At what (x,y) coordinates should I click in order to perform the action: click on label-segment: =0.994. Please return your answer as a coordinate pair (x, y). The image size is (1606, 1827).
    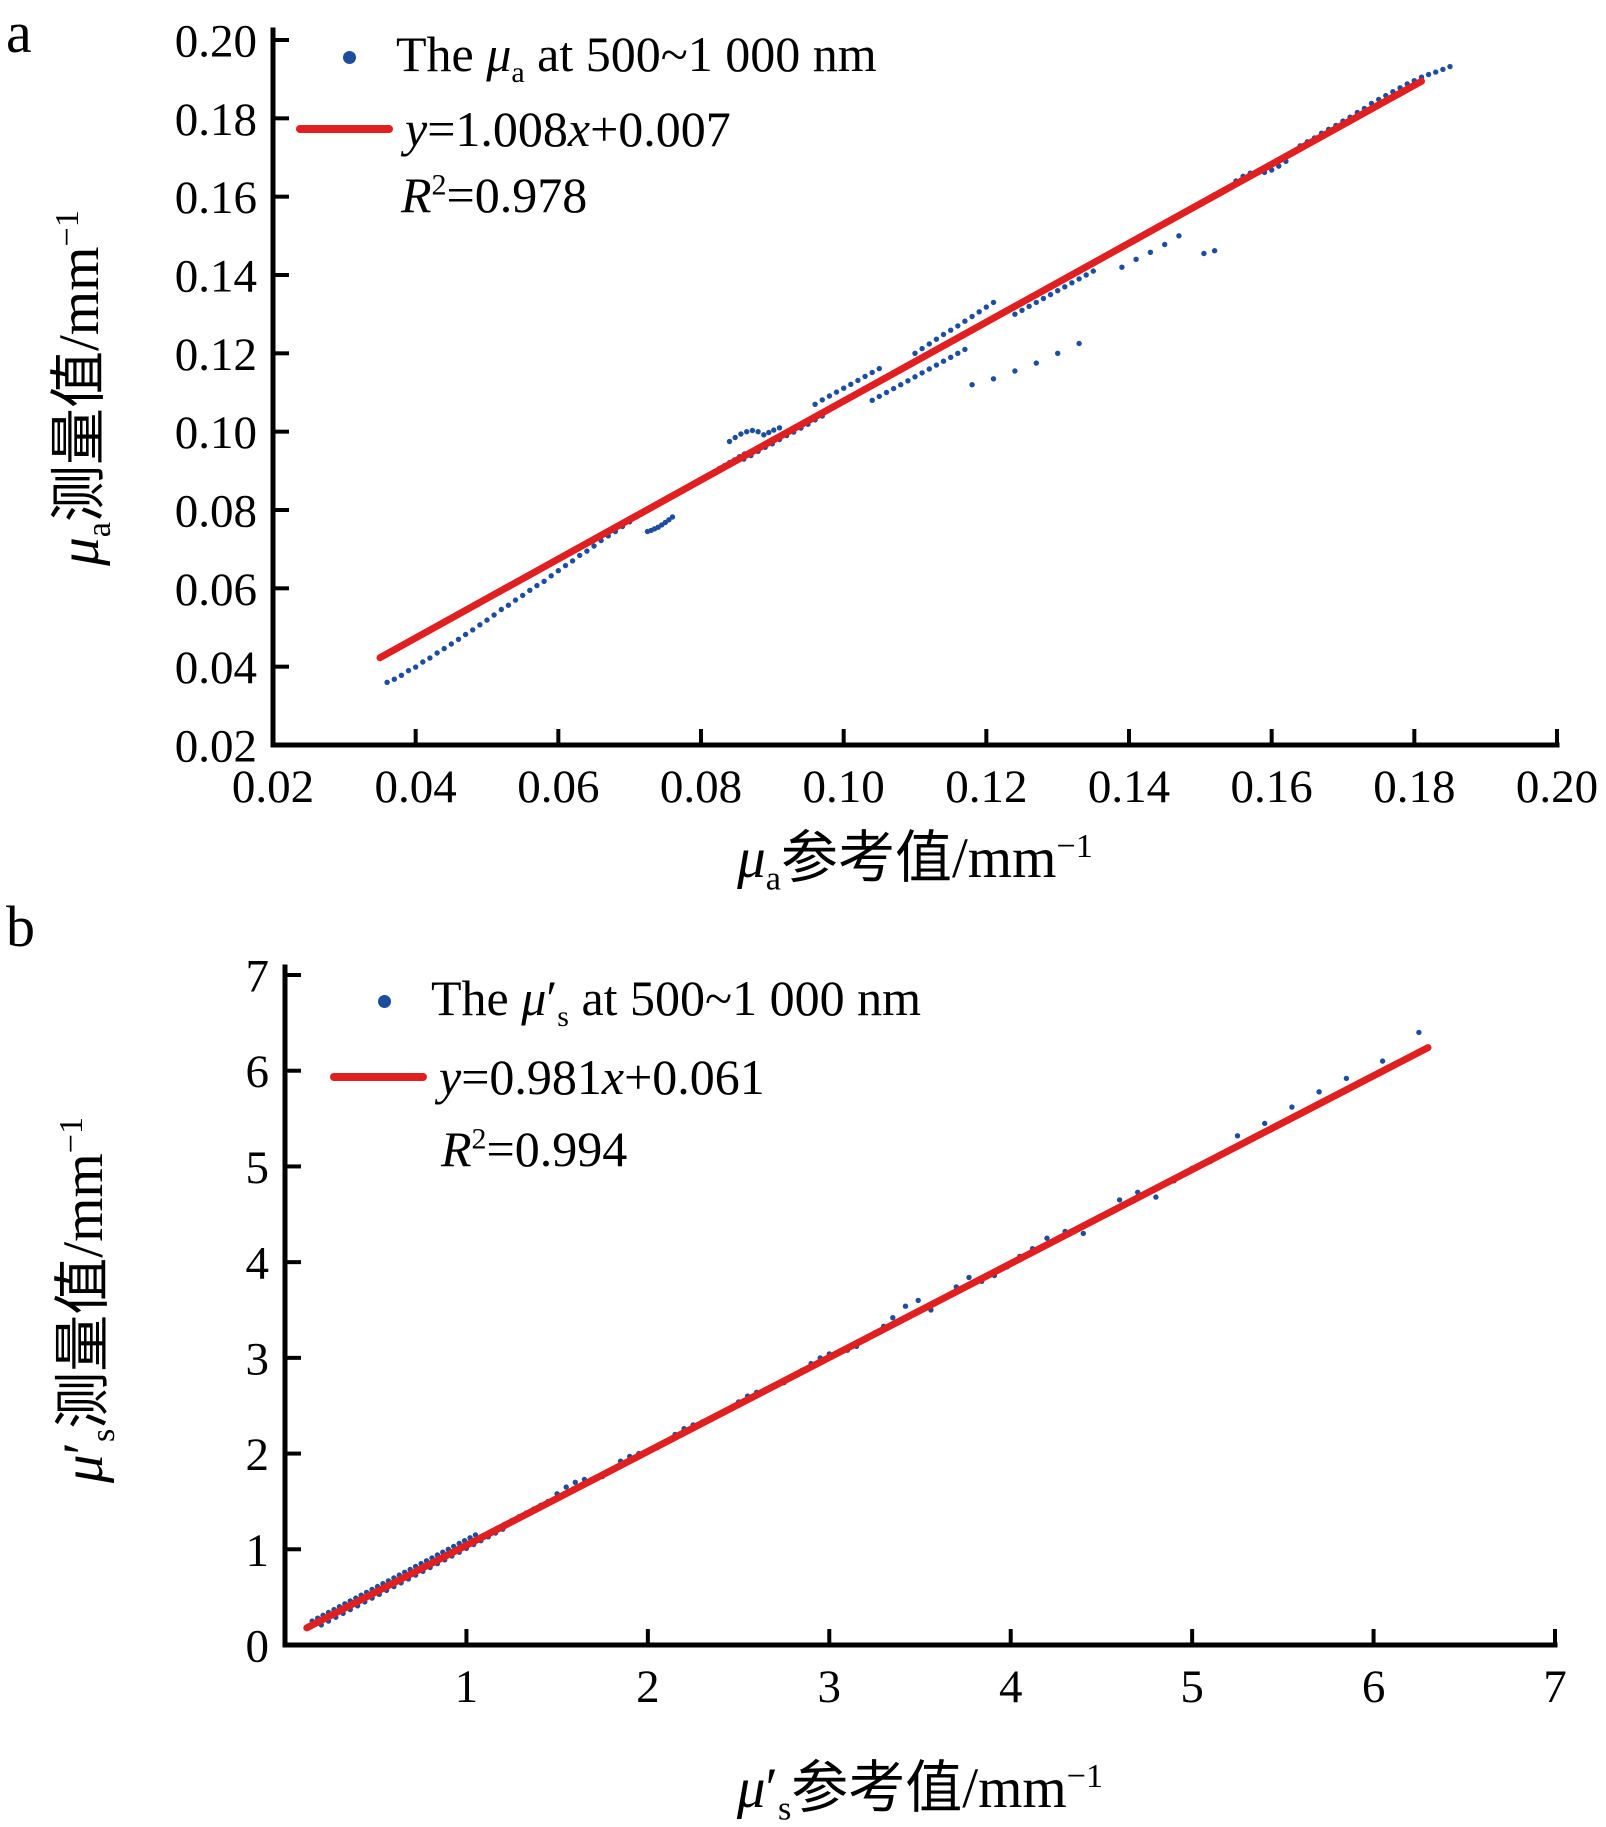
    Looking at the image, I should click on (557, 1149).